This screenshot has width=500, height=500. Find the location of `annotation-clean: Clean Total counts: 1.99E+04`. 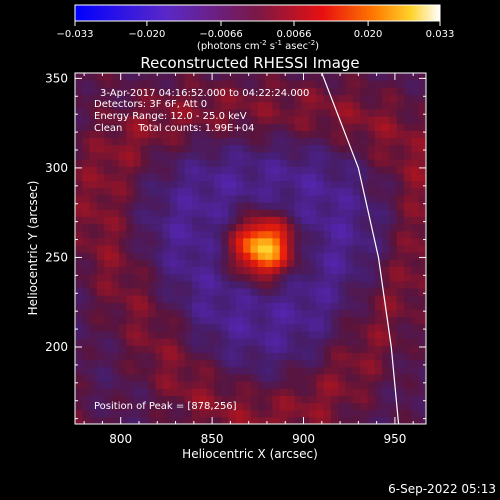

annotation-clean: Clean Total counts: 1.99E+04 is located at coordinates (174, 128).